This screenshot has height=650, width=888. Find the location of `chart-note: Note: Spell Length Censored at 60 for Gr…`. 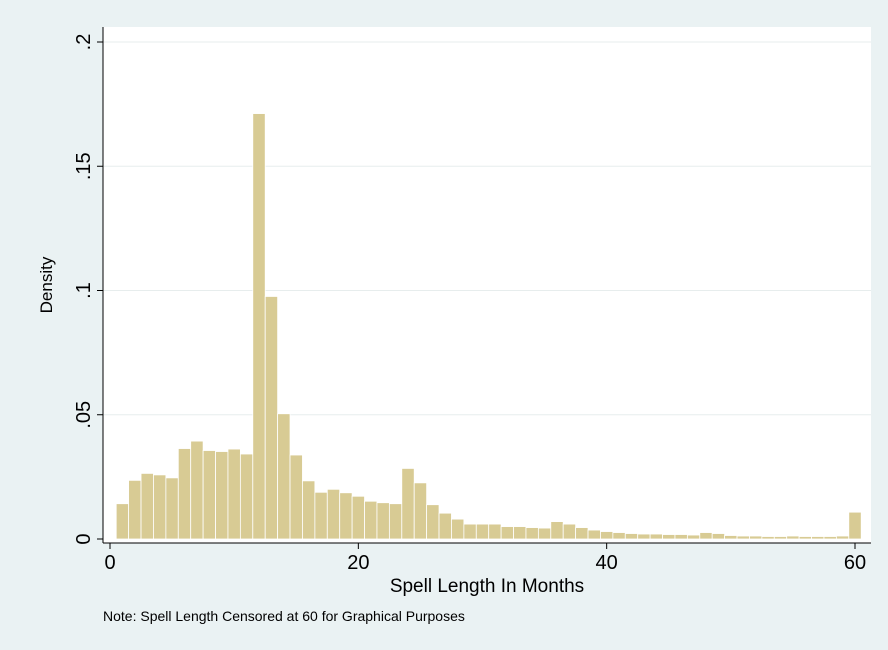

chart-note: Note: Spell Length Censored at 60 for Gr… is located at coordinates (284, 616).